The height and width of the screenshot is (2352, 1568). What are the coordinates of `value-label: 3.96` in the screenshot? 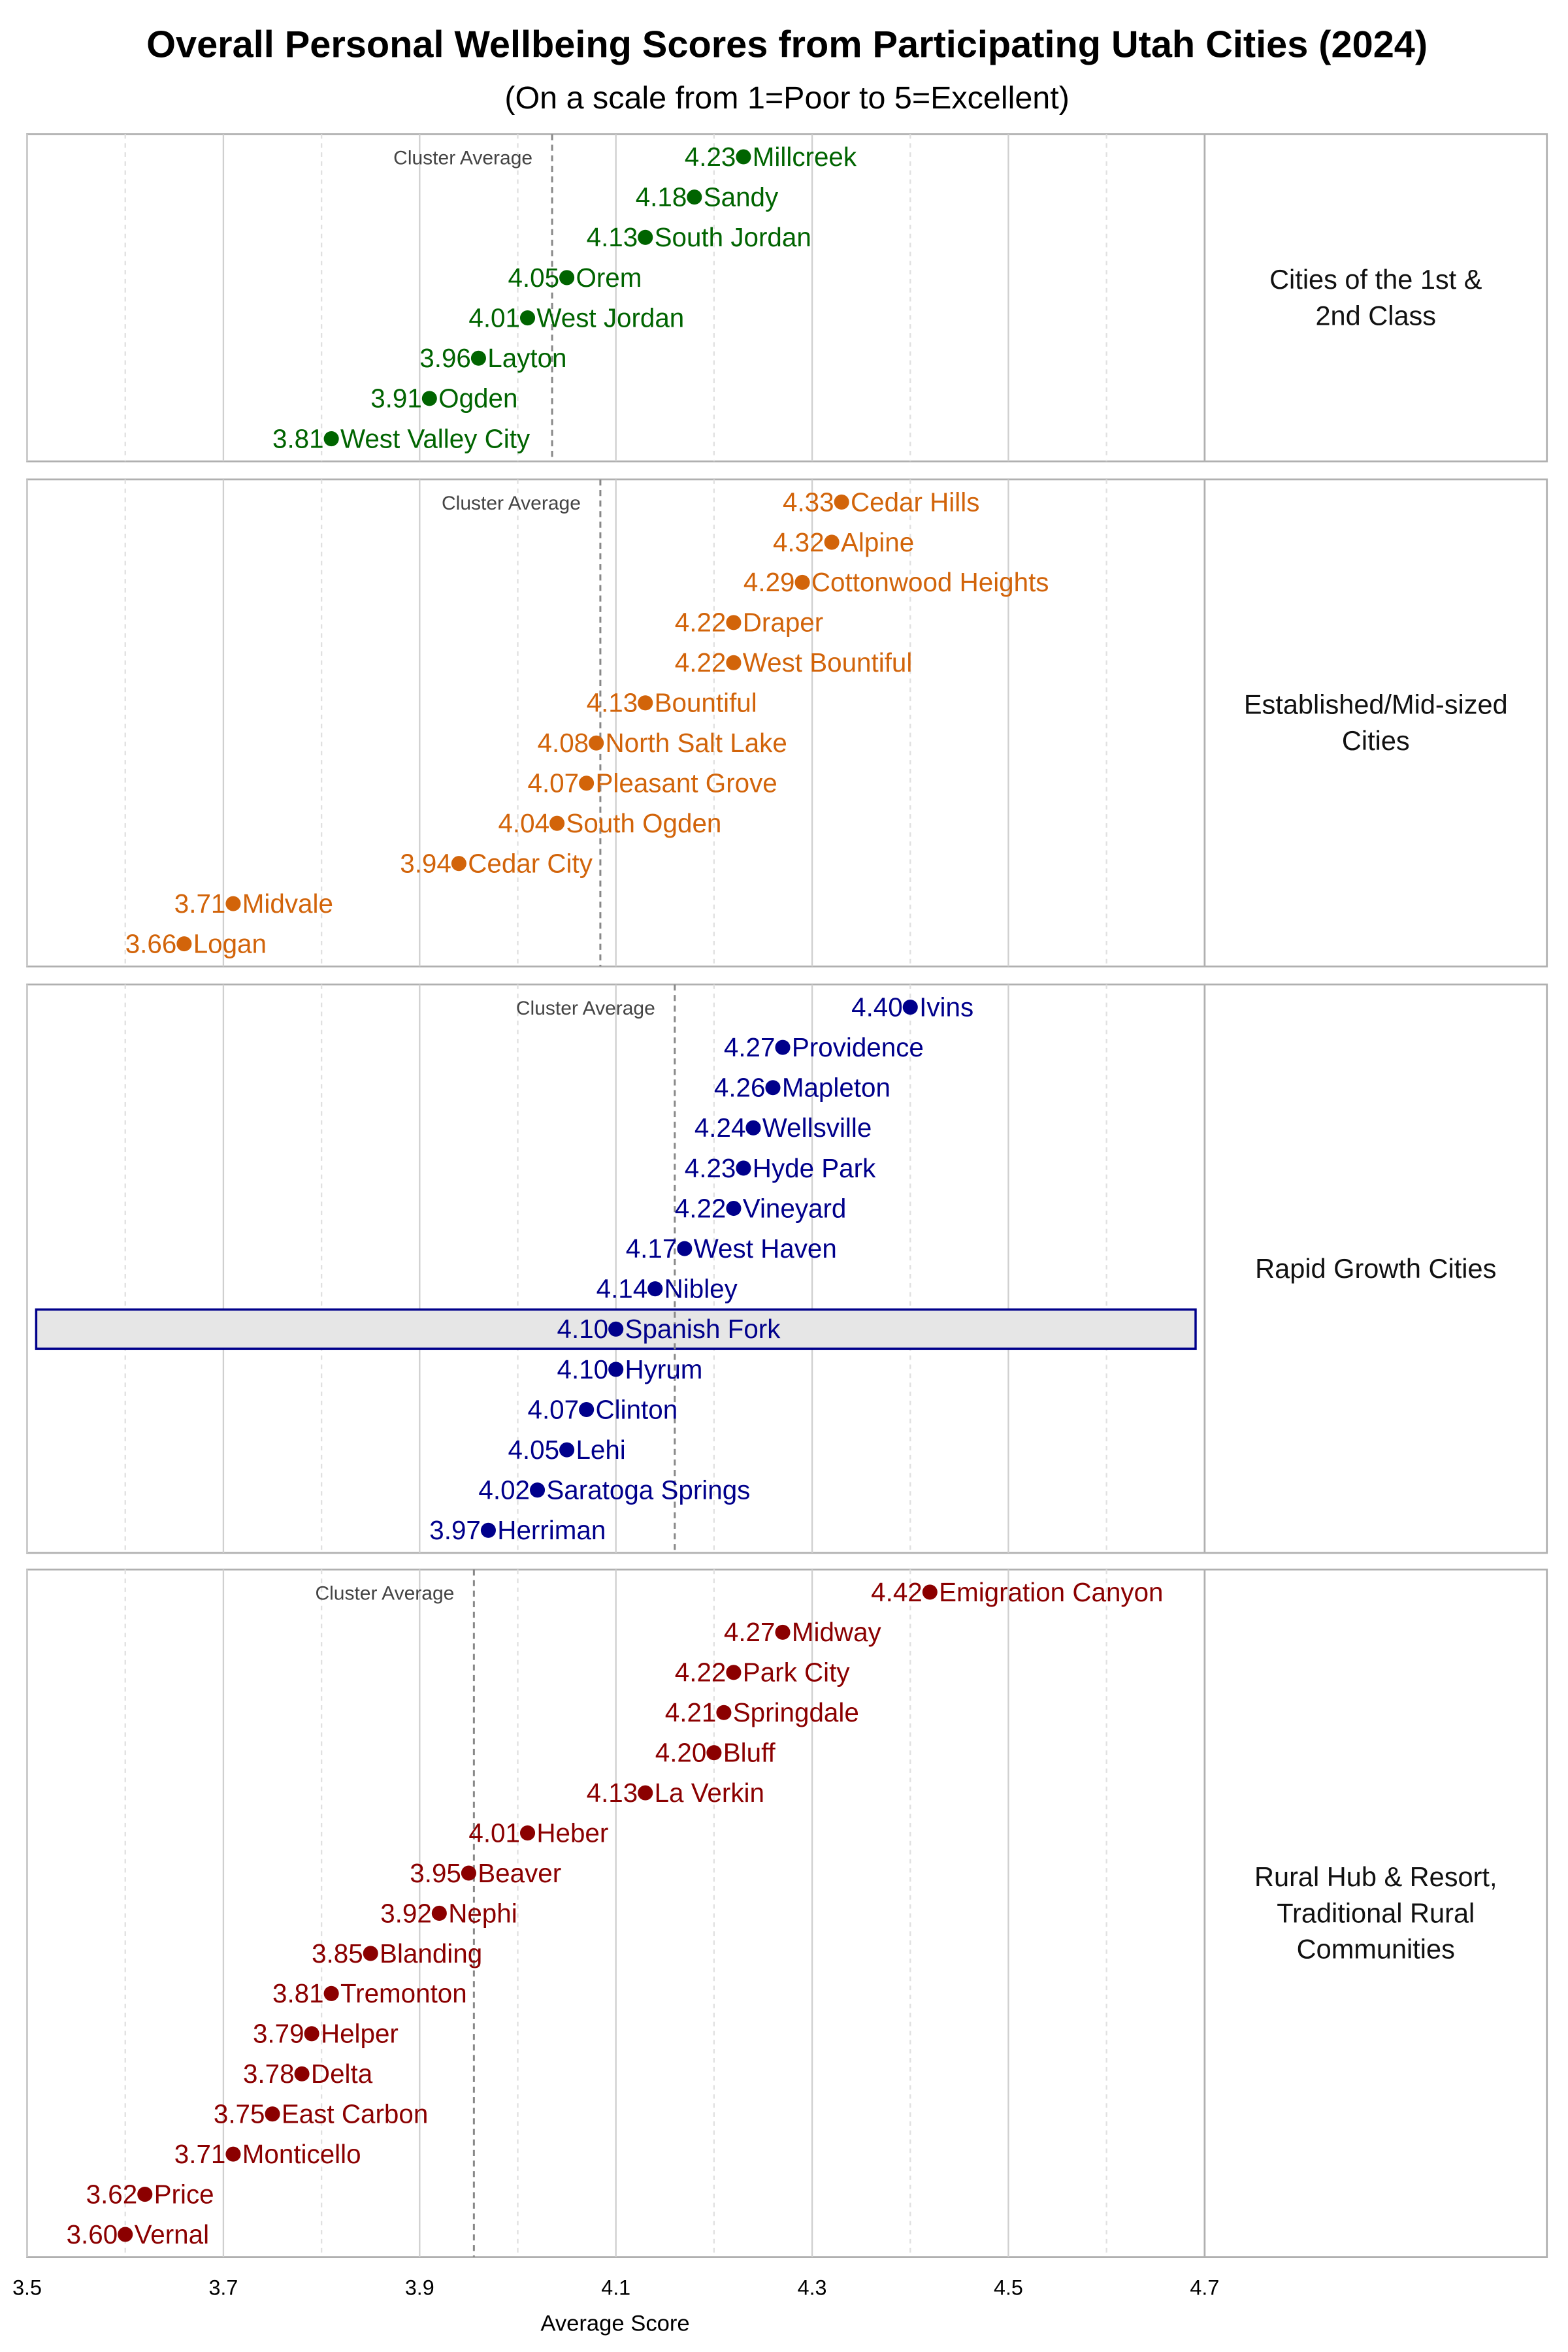 It's located at (445, 358).